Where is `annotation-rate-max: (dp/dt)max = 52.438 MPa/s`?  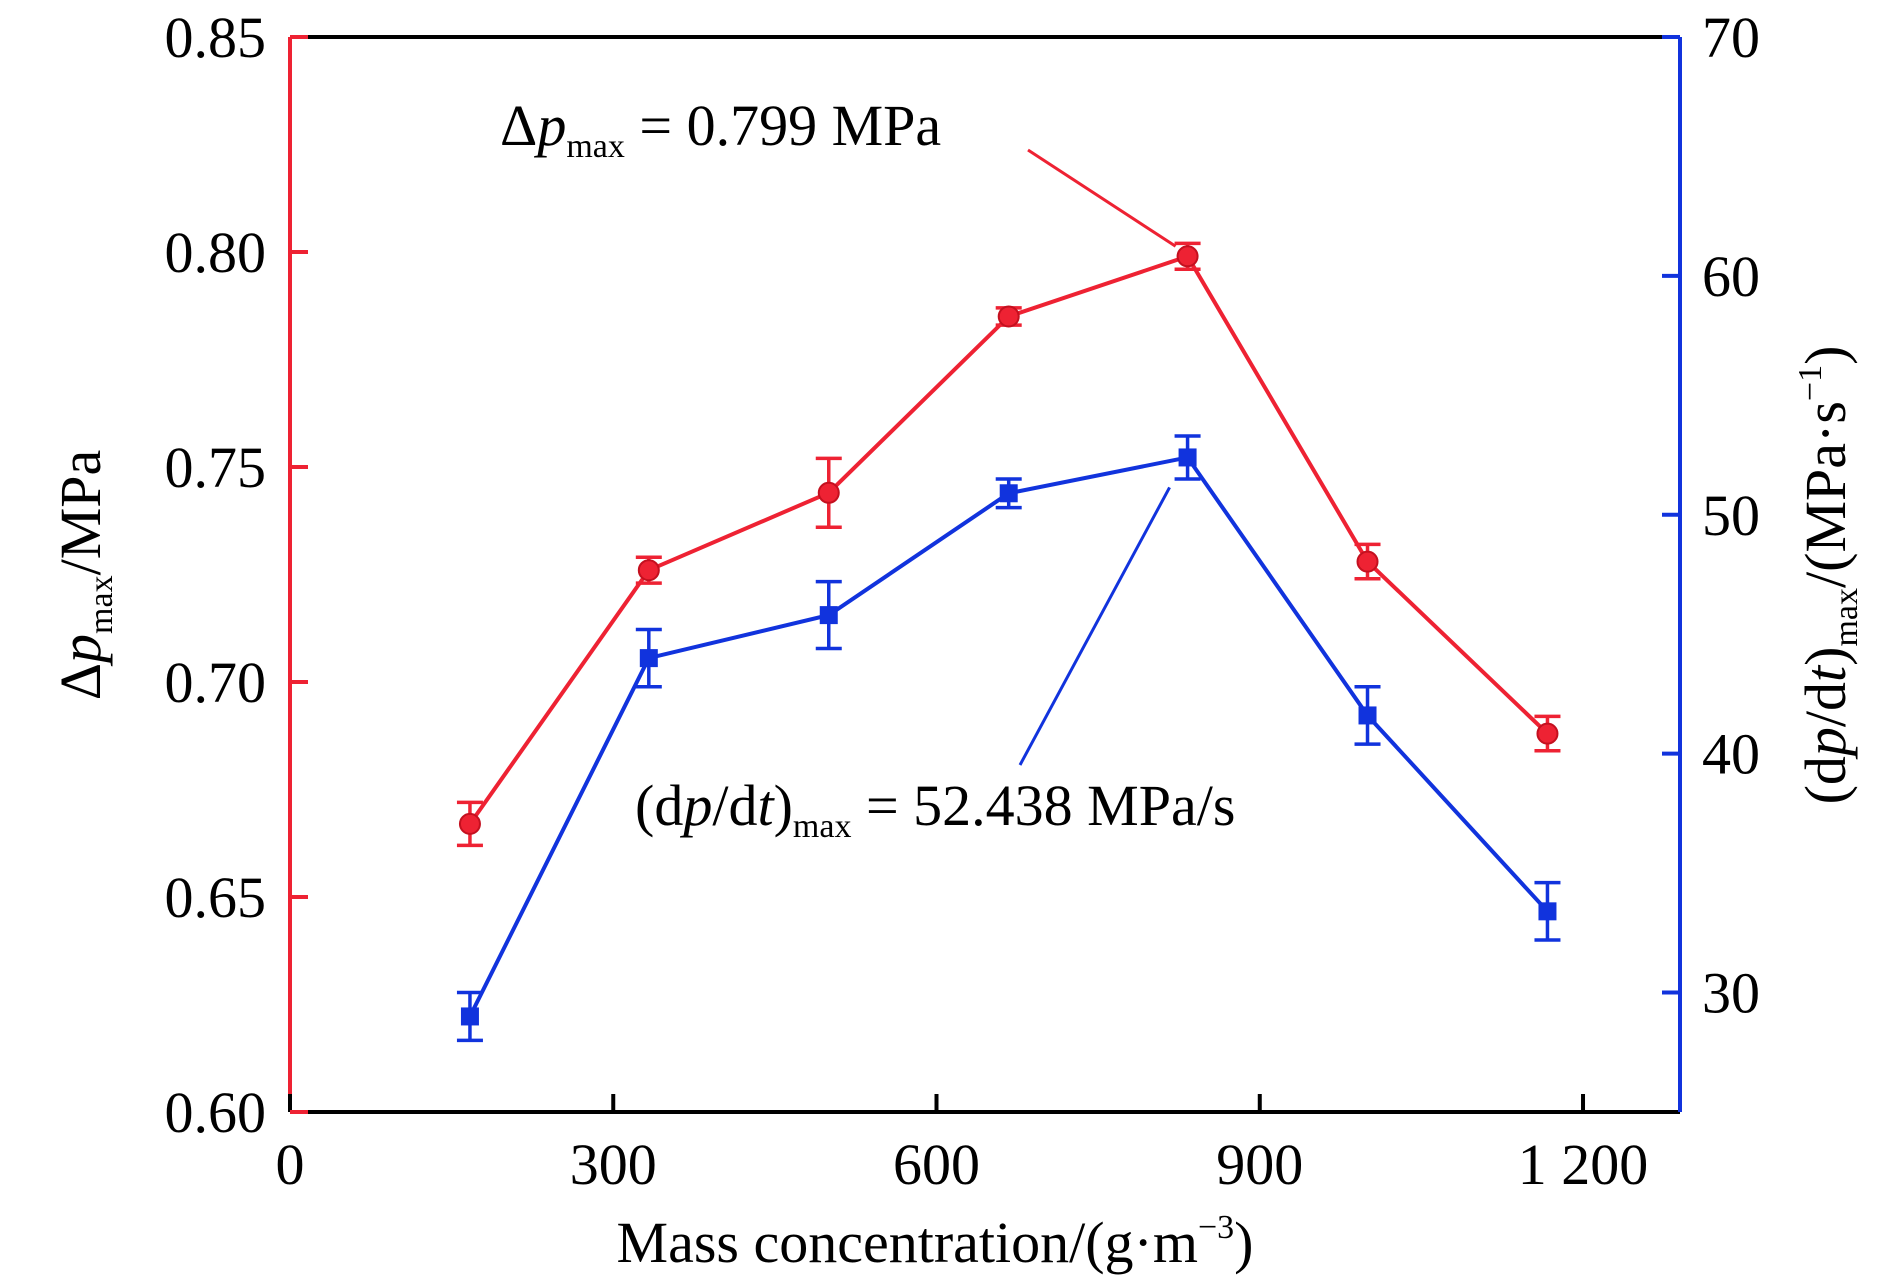
annotation-rate-max: (dp/dt)max = 52.438 MPa/s is located at coordinates (935, 809).